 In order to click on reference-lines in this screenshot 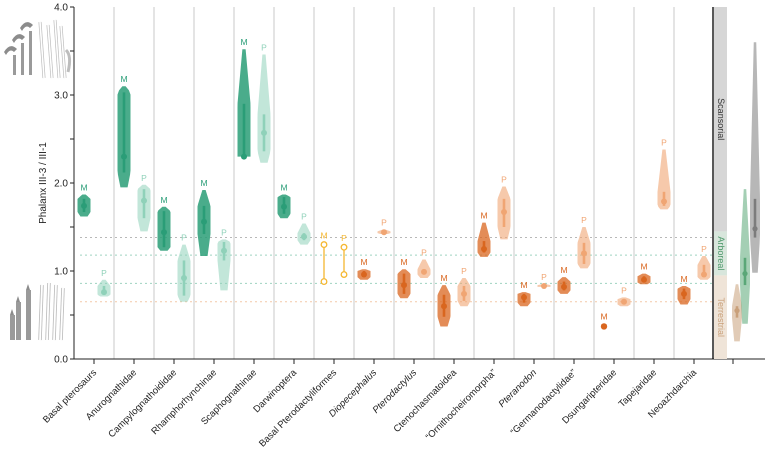, I will do `click(396, 270)`.